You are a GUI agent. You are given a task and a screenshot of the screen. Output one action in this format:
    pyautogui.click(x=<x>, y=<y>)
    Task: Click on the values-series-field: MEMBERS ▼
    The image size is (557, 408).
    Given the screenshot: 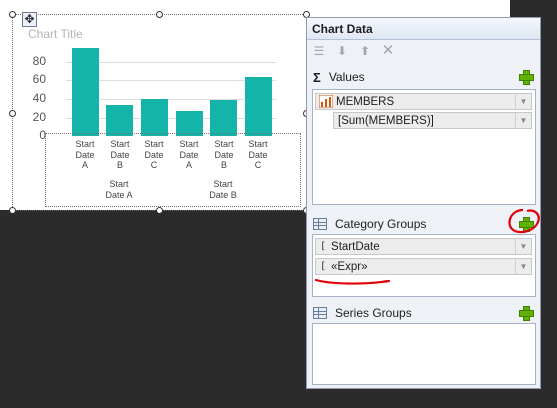 What is the action you would take?
    pyautogui.click(x=423, y=101)
    